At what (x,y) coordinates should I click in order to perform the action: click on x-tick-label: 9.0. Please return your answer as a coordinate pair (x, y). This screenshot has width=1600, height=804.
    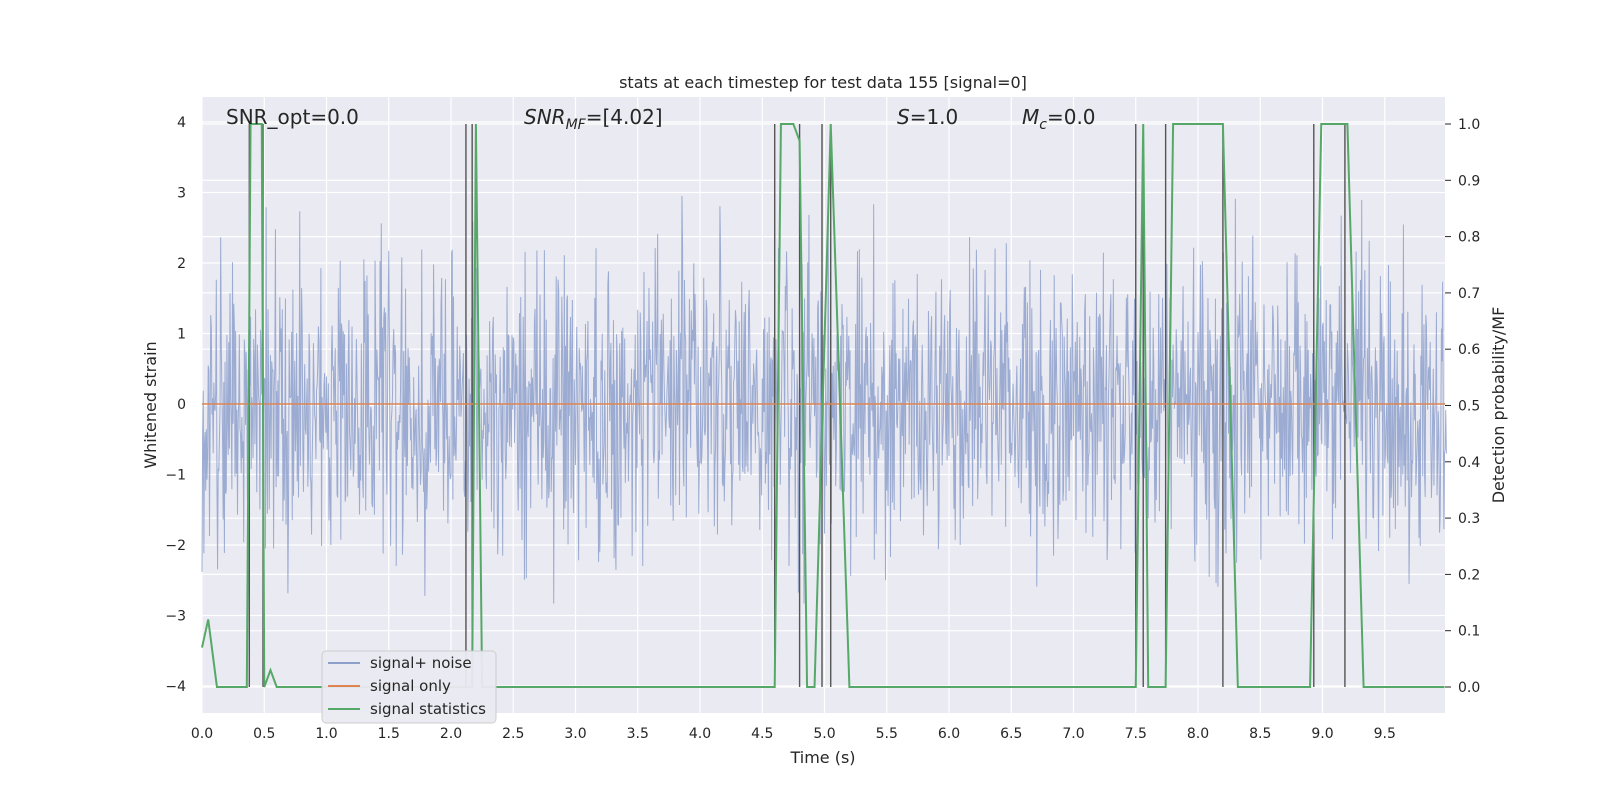
    Looking at the image, I should click on (1322, 734).